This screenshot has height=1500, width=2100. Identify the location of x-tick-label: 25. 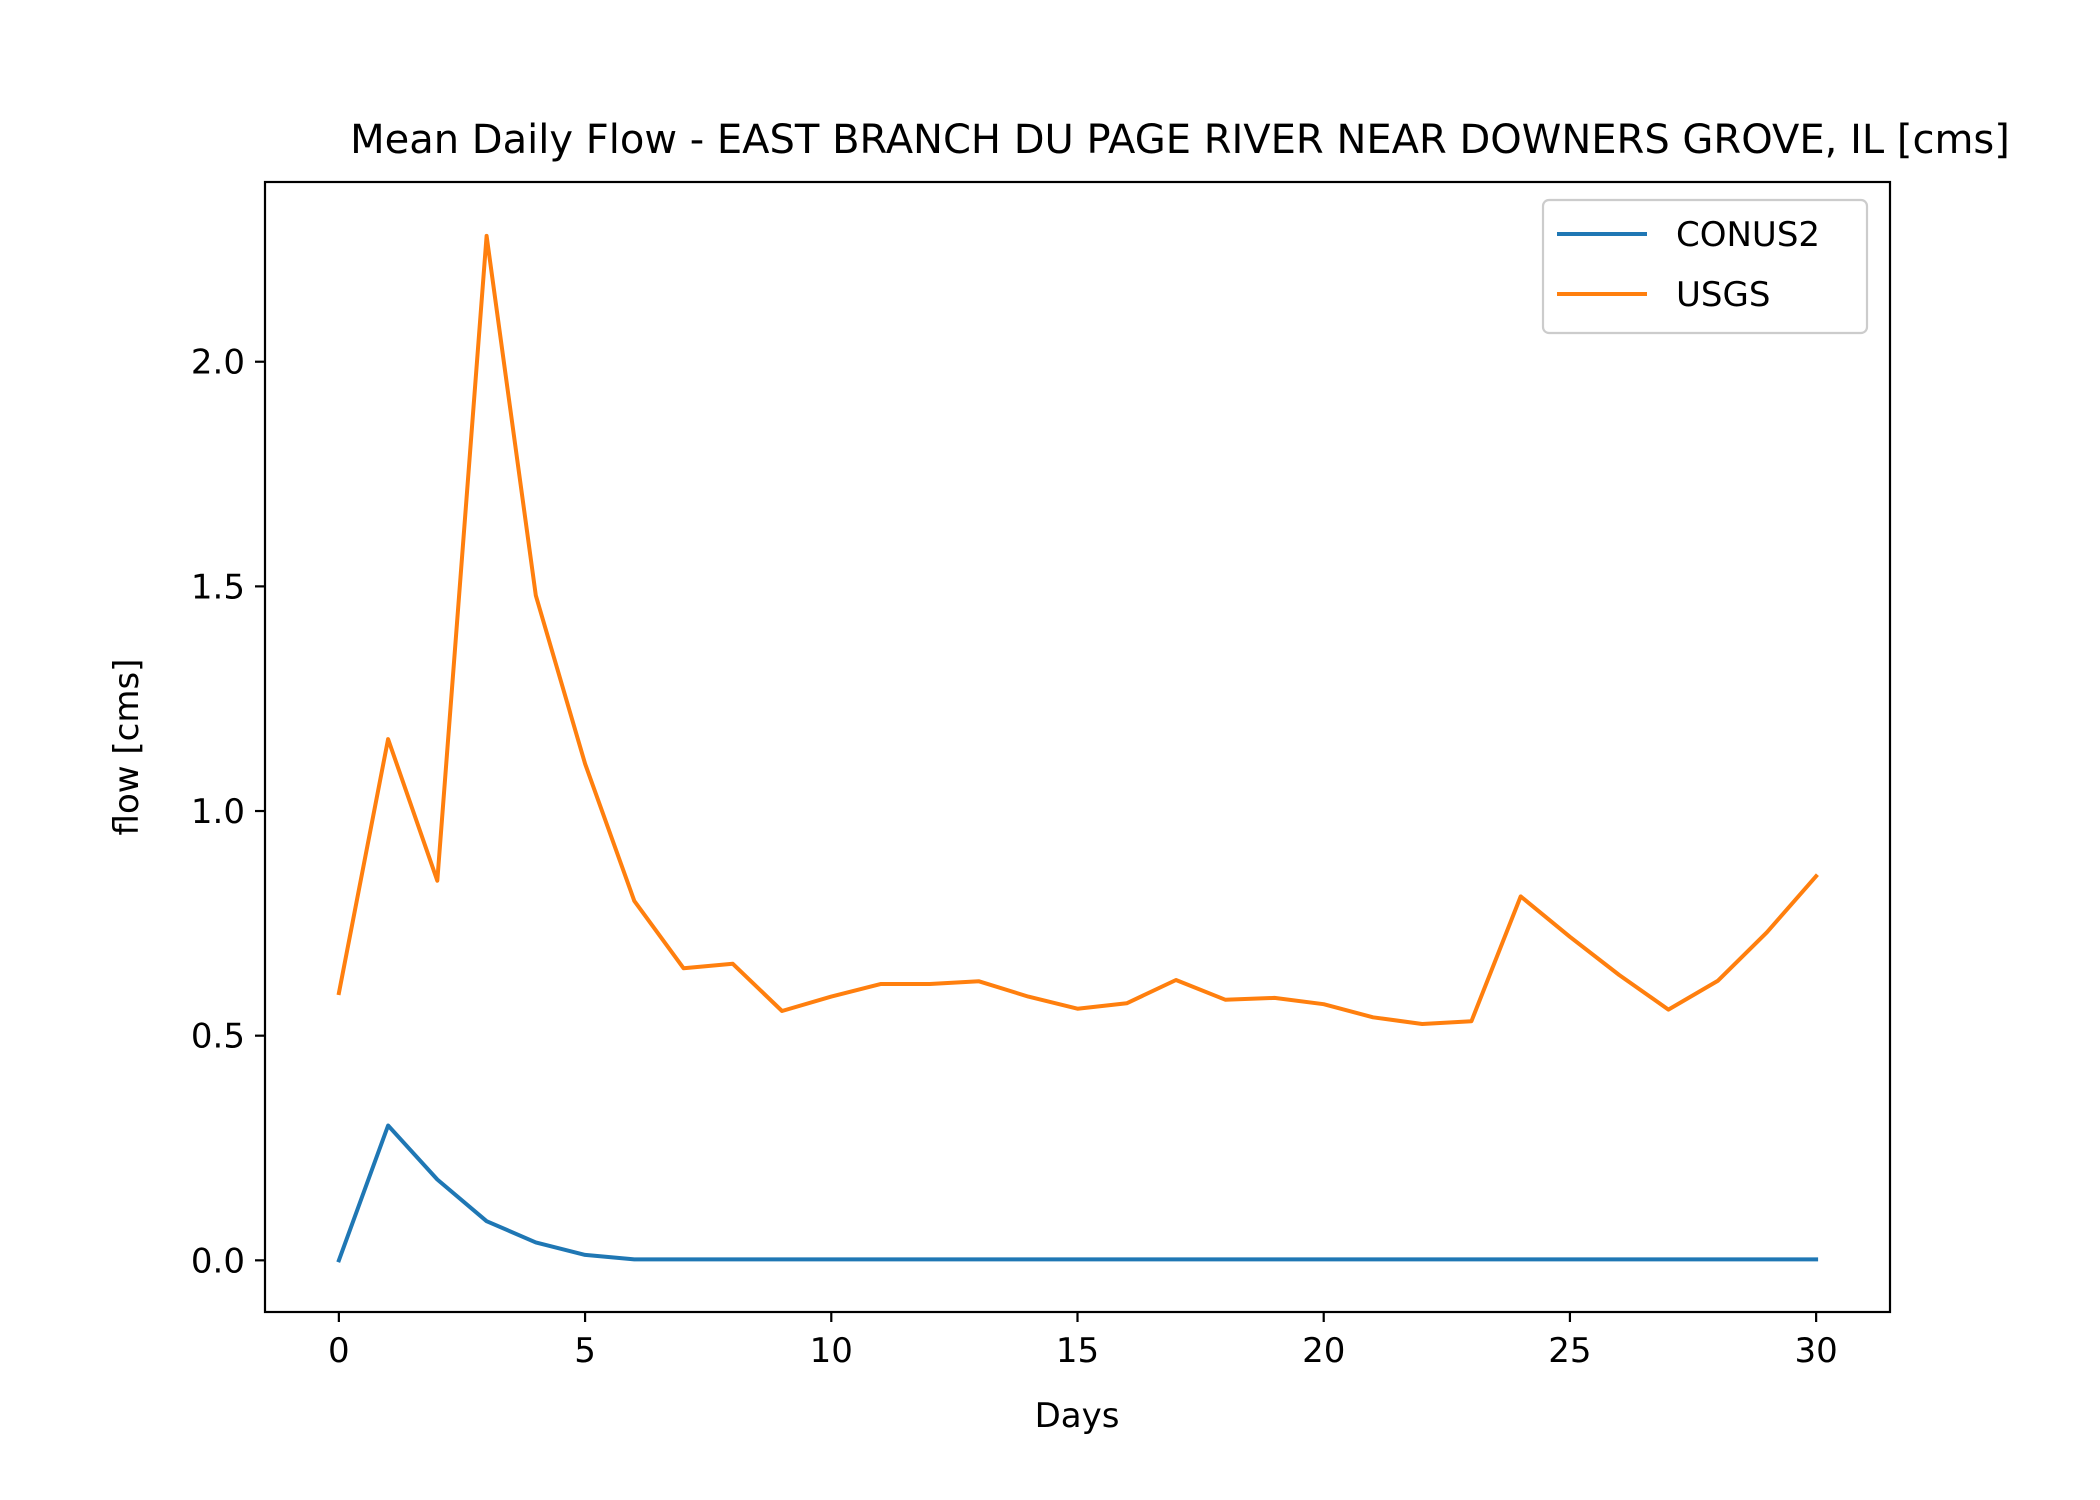
(1569, 1351).